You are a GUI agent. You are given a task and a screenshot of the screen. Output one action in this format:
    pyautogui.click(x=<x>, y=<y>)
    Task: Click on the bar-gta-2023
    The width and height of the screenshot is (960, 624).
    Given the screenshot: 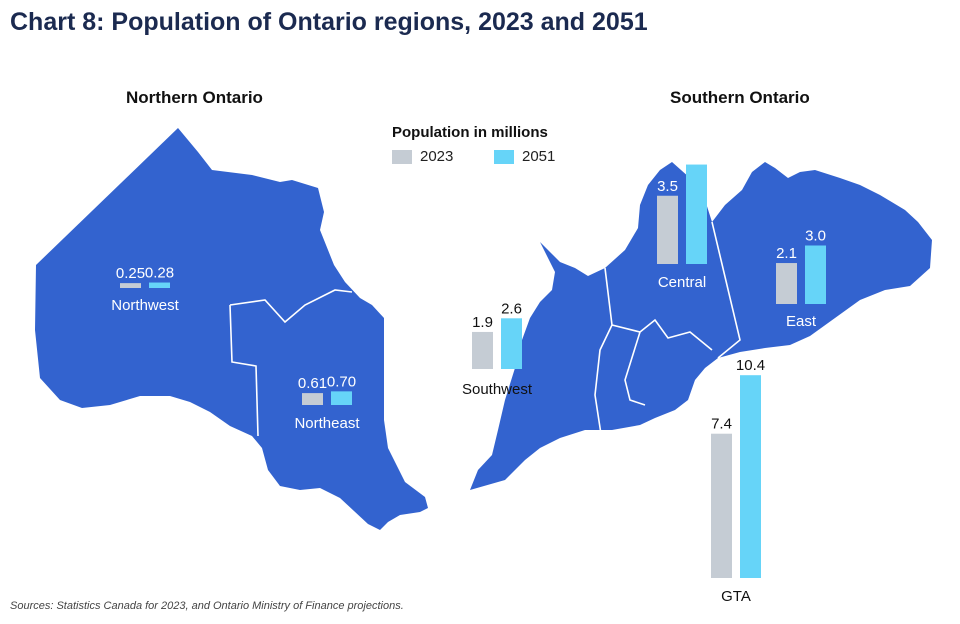 What is the action you would take?
    pyautogui.click(x=721, y=505)
    